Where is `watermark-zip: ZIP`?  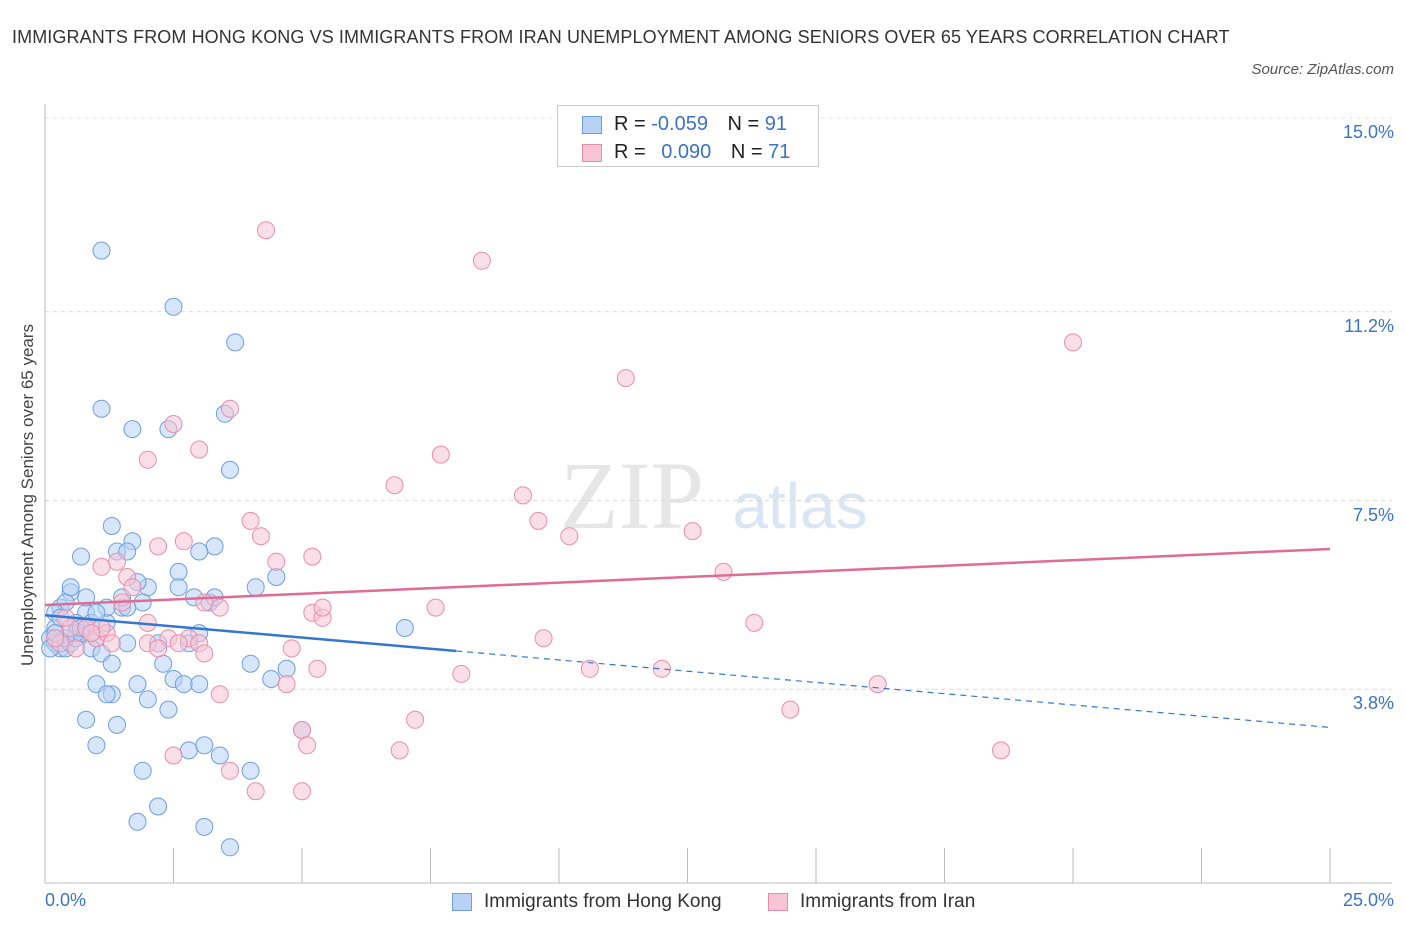
watermark-zip: ZIP is located at coordinates (632, 495).